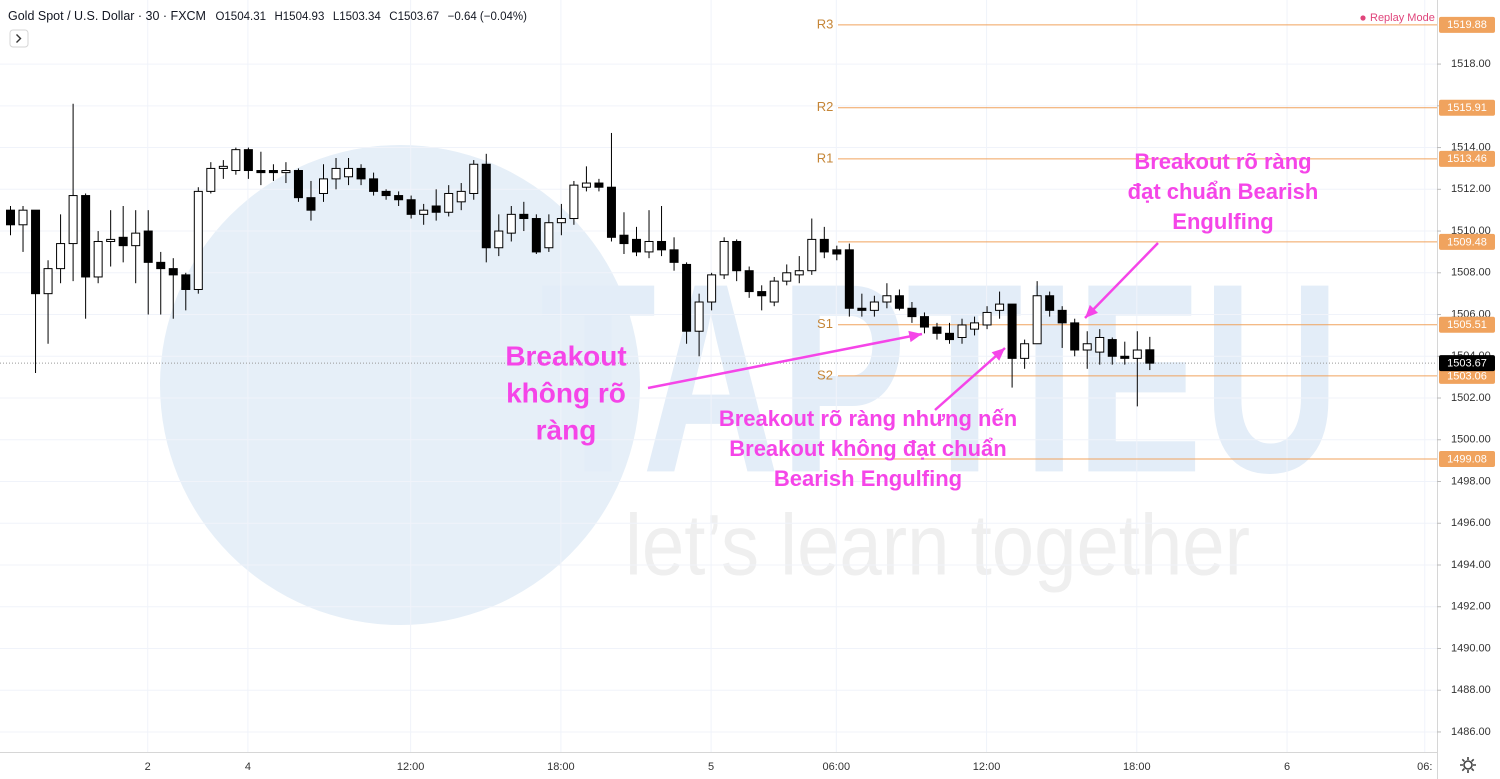 Image resolution: width=1500 pixels, height=779 pixels. I want to click on x-tick-label: 6, so click(1287, 767).